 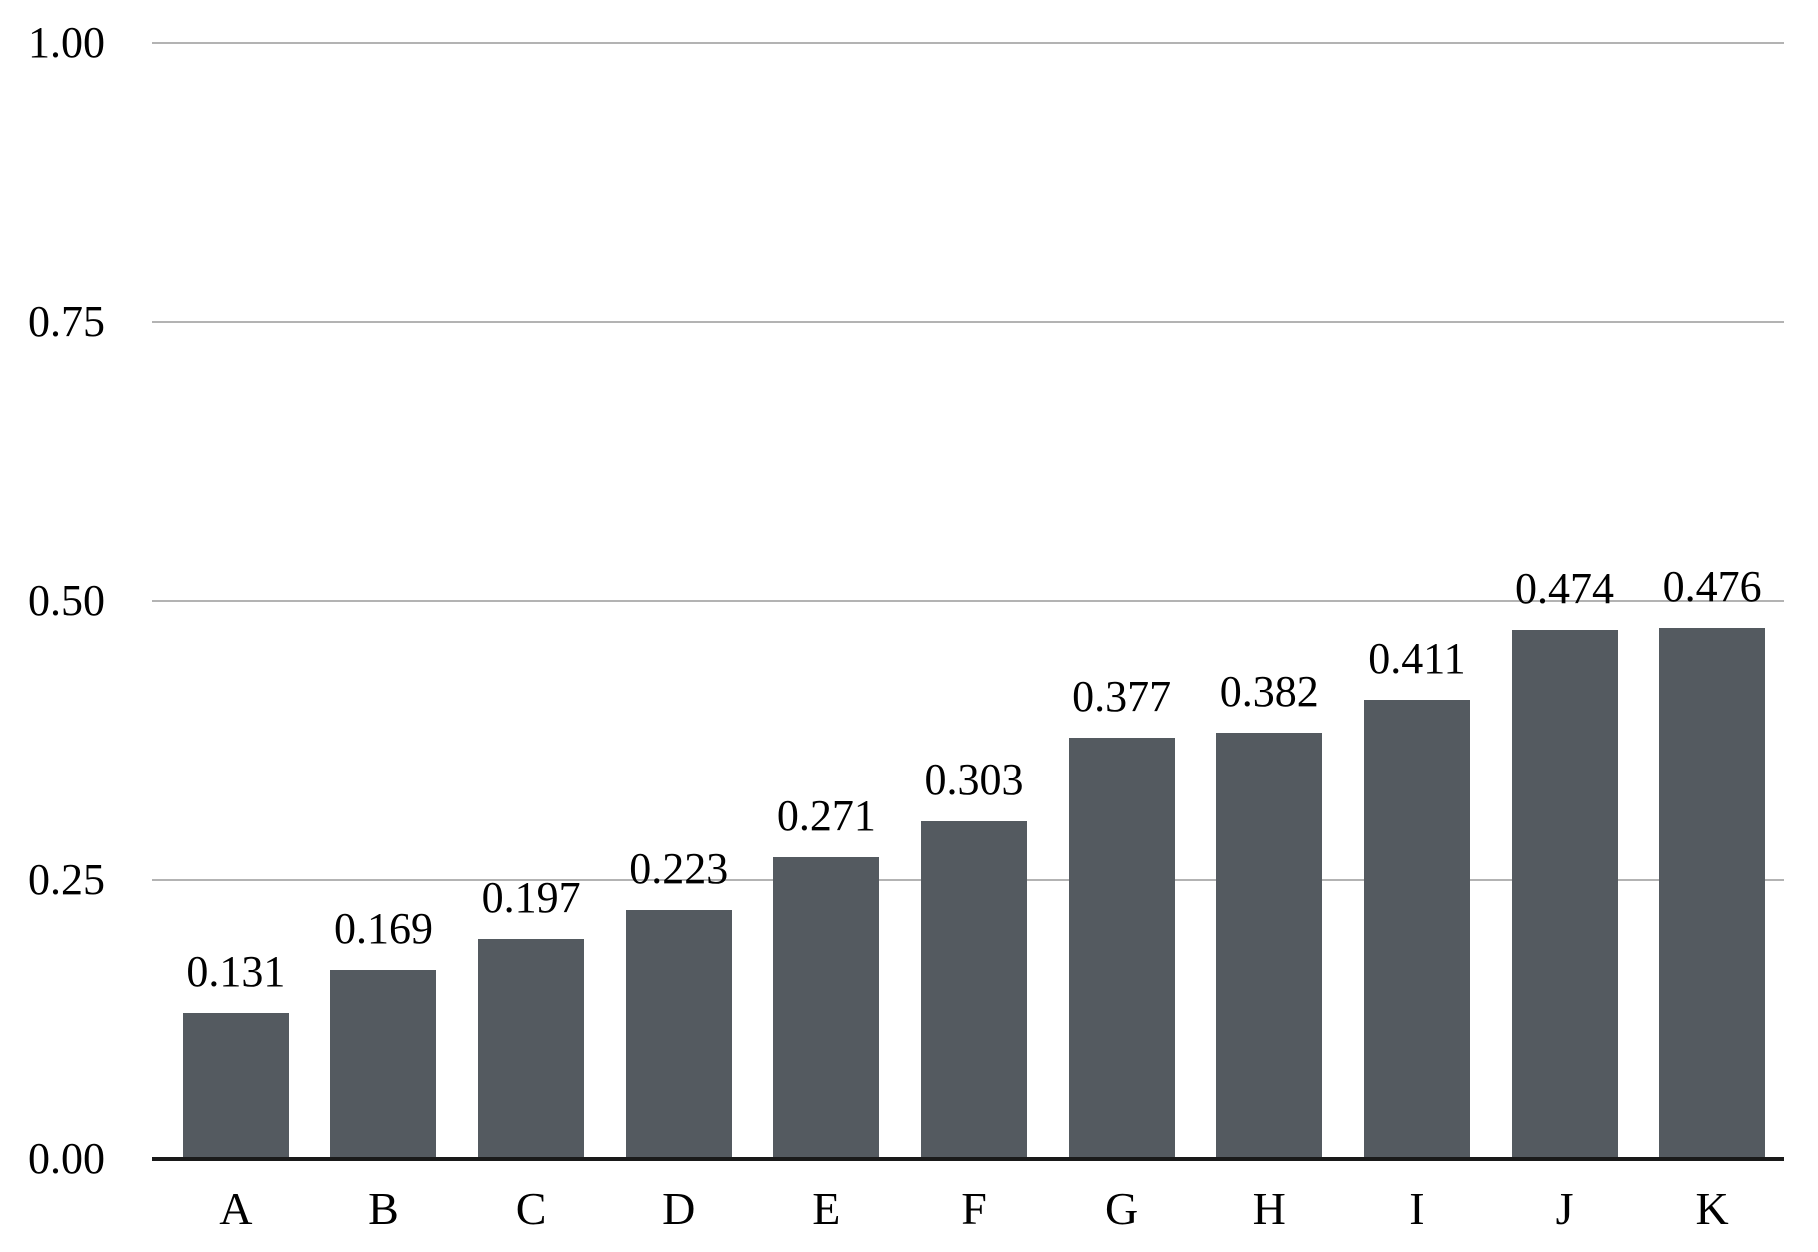 What do you see at coordinates (531, 1208) in the screenshot?
I see `x-tick-label: C` at bounding box center [531, 1208].